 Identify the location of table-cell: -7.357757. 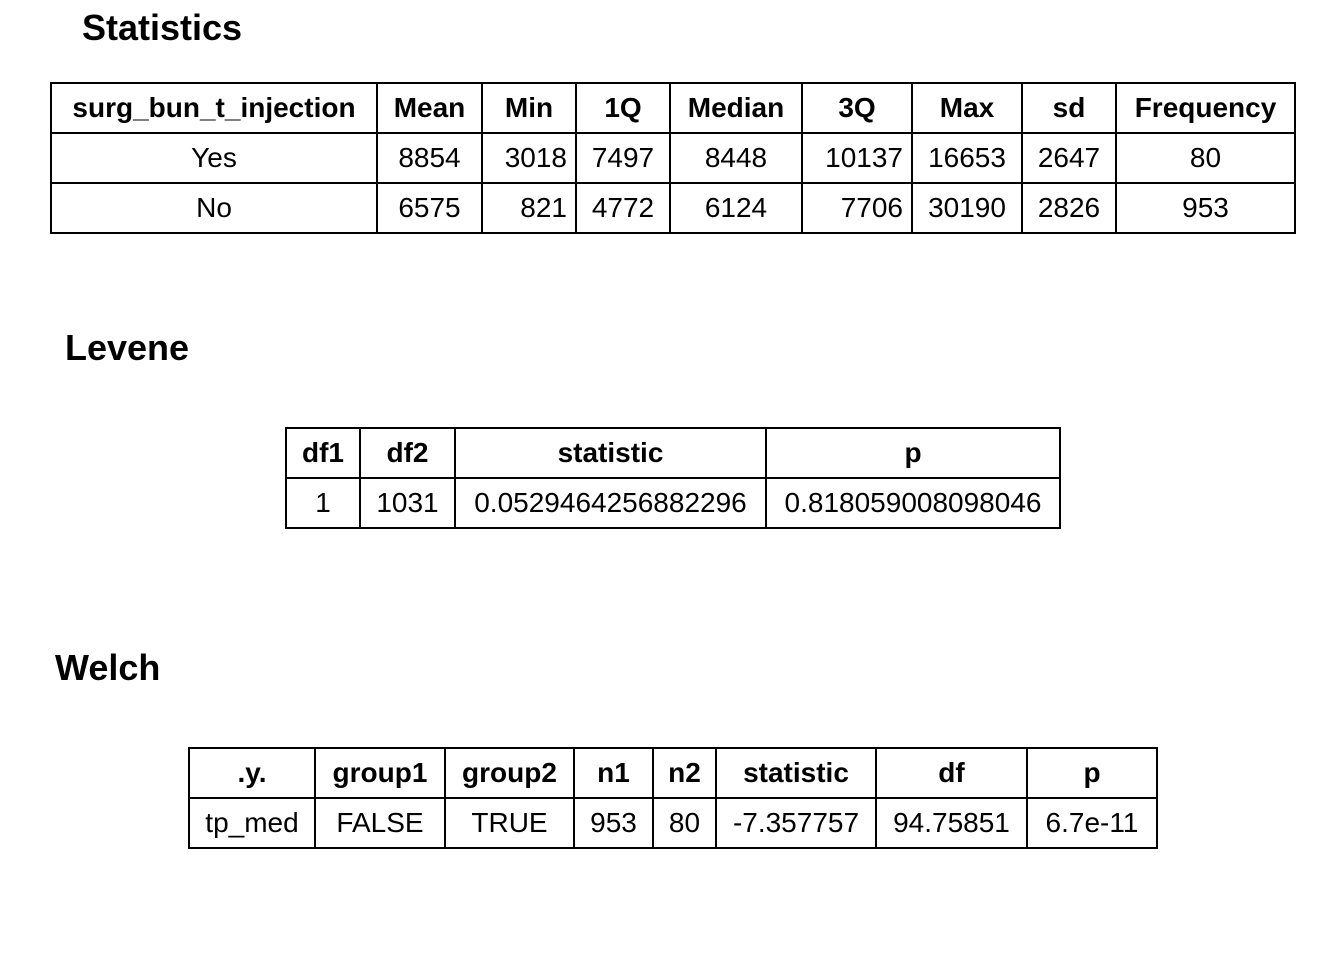
(796, 823).